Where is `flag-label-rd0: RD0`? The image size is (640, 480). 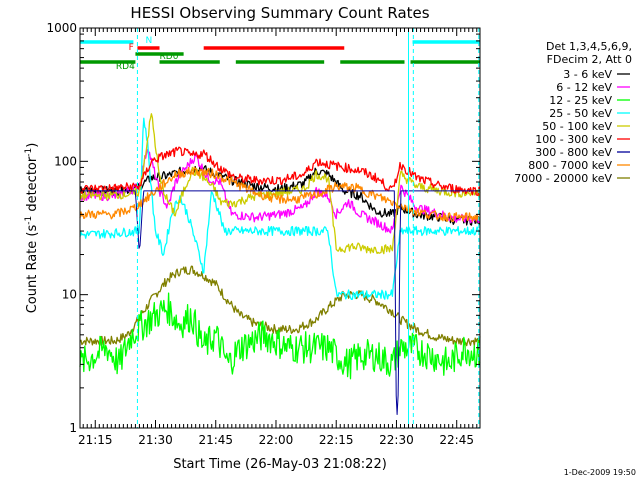 flag-label-rd0: RD0 is located at coordinates (169, 57).